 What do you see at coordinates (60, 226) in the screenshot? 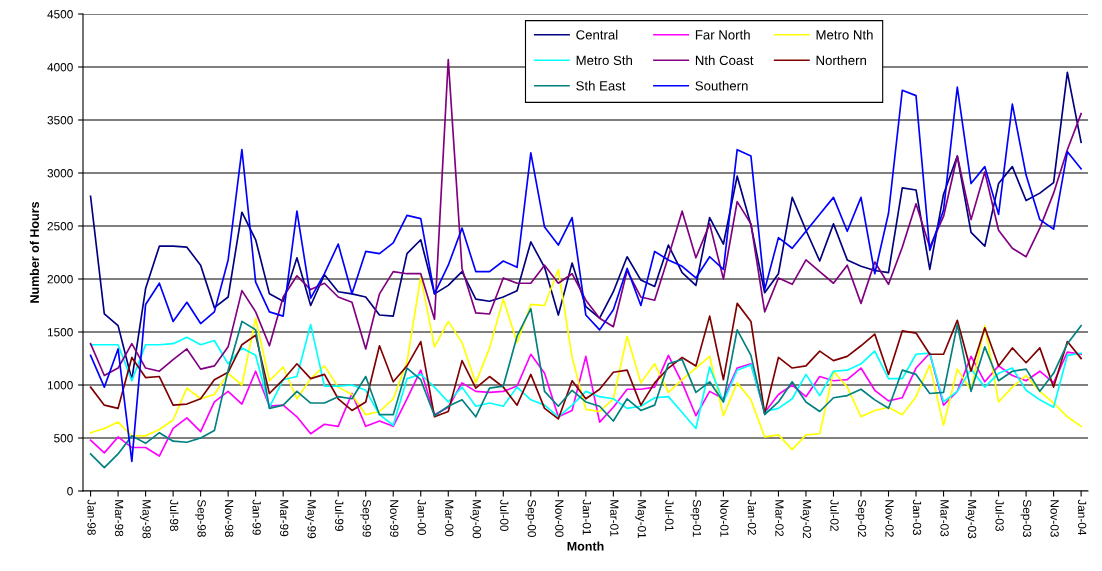
I see `y-tick-label: 2500` at bounding box center [60, 226].